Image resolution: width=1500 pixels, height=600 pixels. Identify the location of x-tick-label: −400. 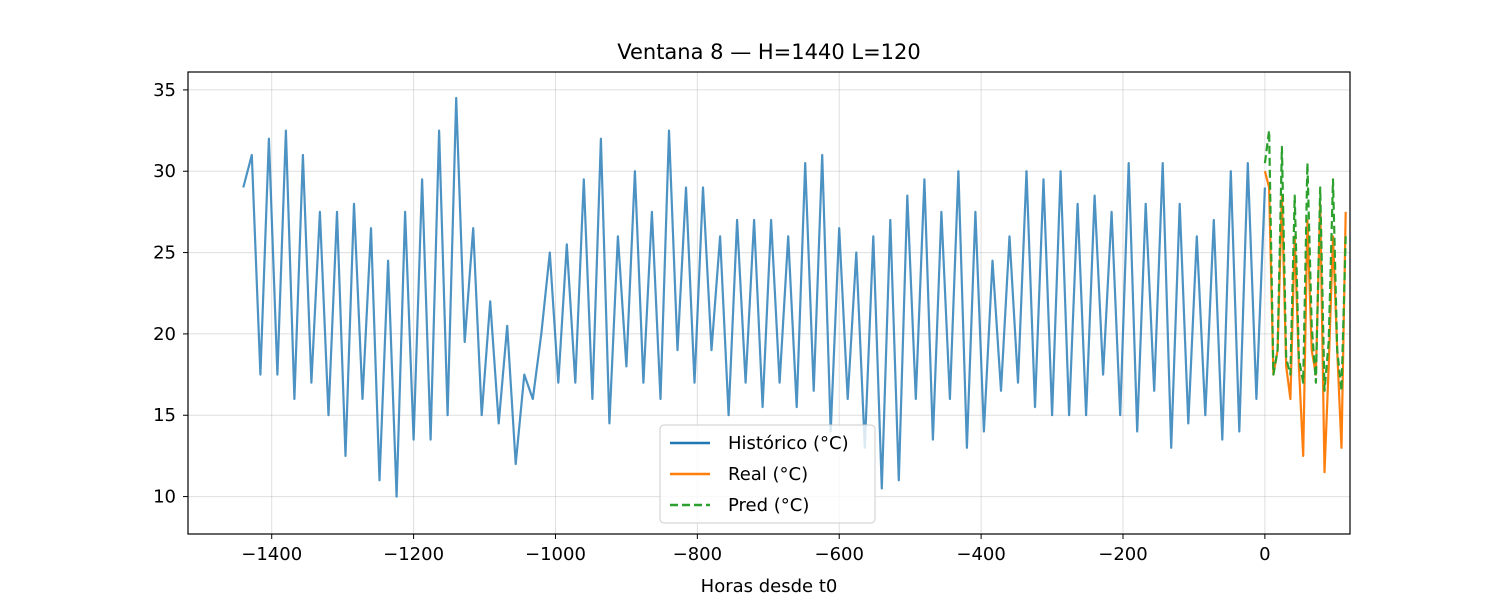
(980, 554).